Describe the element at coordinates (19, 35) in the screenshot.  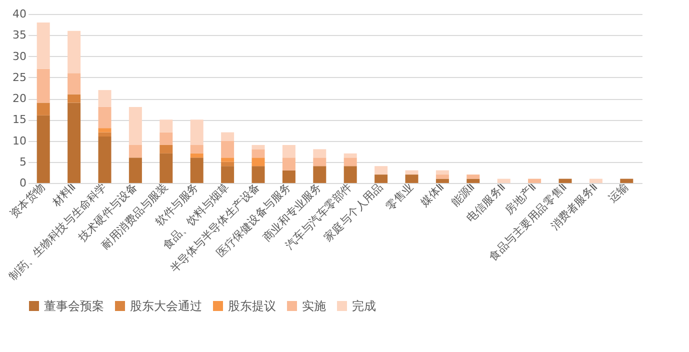
I see `y-tick-label: 35` at that location.